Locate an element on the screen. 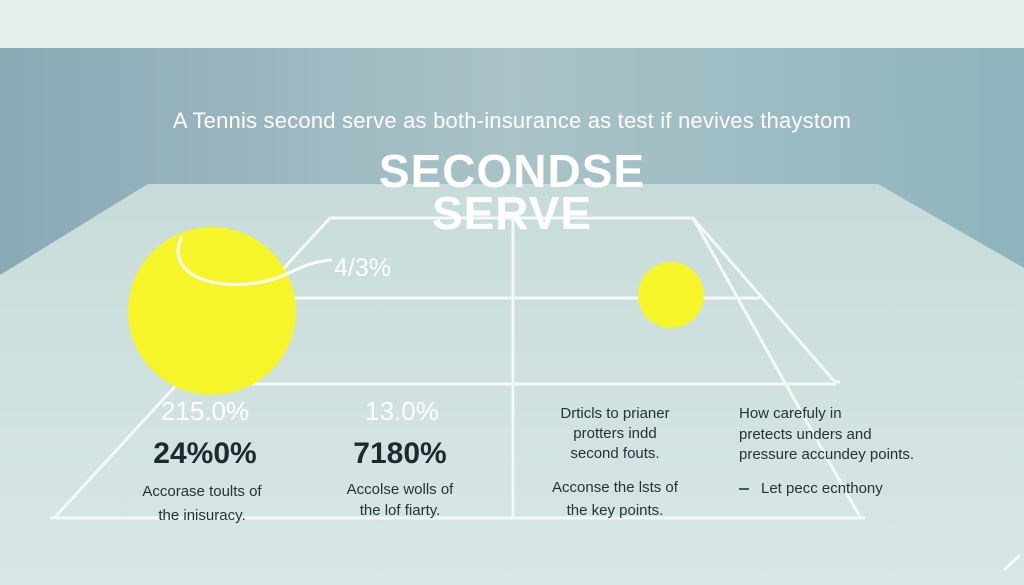 The image size is (1024, 585). right-col-1-line-4: Acconse the lsts of is located at coordinates (615, 487).